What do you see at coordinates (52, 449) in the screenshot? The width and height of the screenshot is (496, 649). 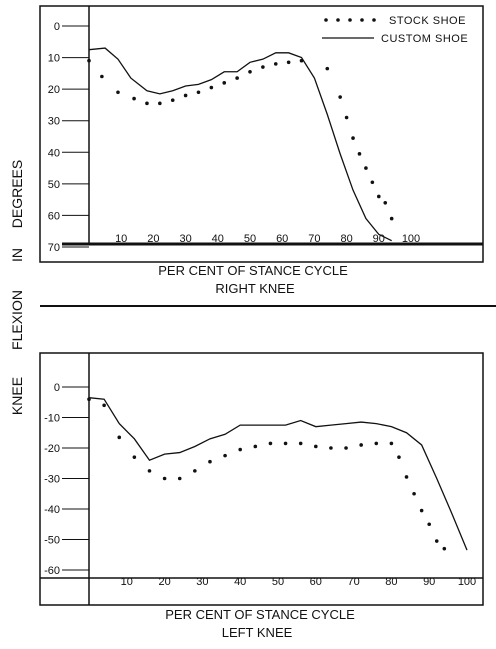 I see `left-knee-y-tick-label: -20` at bounding box center [52, 449].